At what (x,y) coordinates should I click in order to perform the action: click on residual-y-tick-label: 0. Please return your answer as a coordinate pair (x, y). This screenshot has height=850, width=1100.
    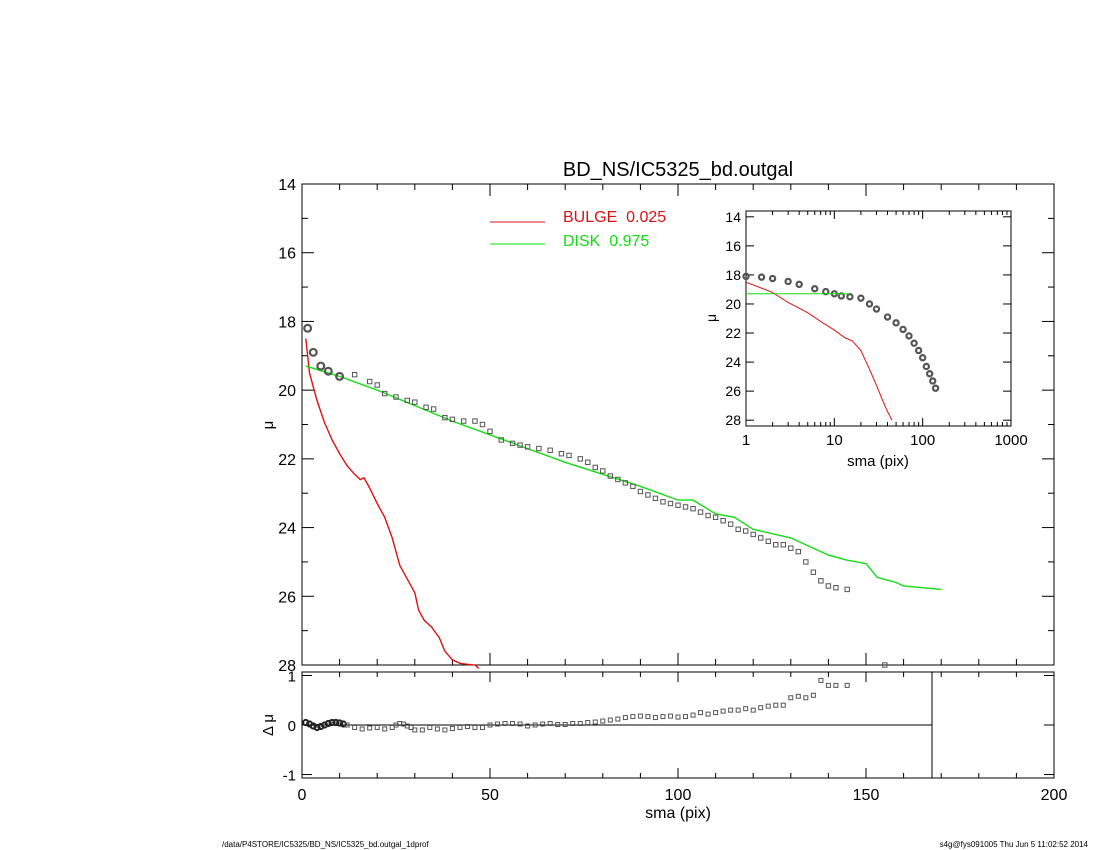
    Looking at the image, I should click on (292, 726).